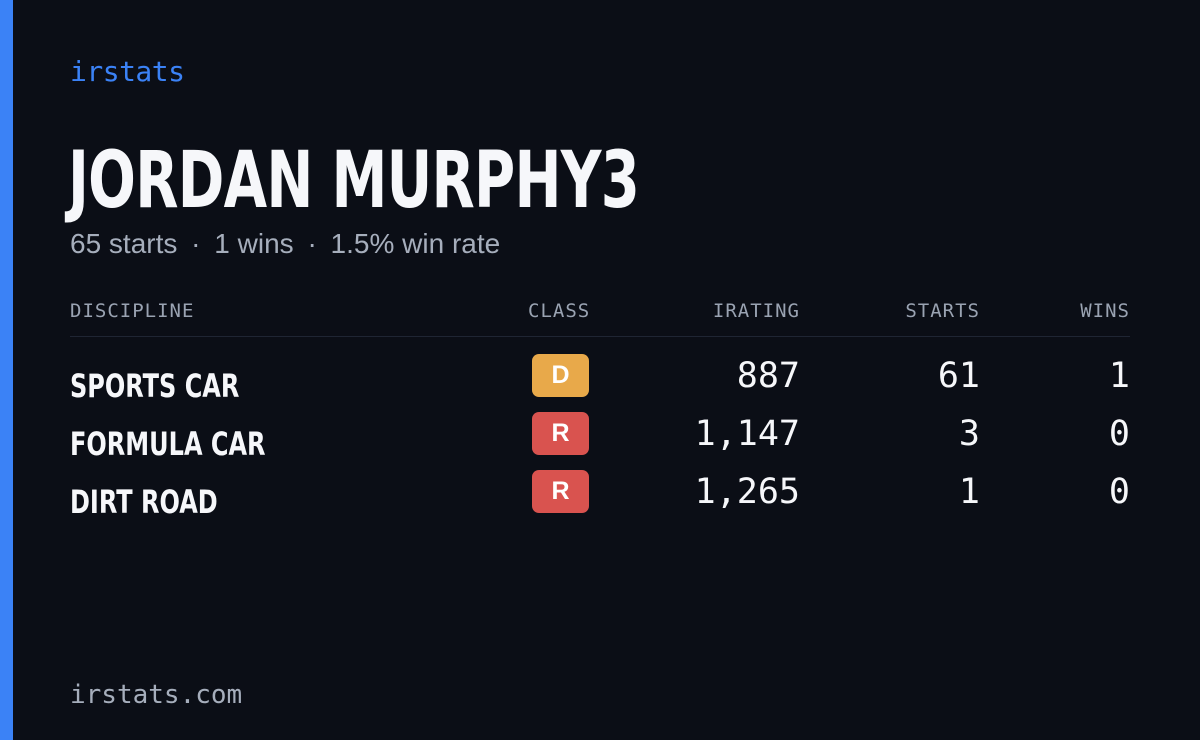  I want to click on driver-name: JORDAN MURPHY3, so click(354, 181).